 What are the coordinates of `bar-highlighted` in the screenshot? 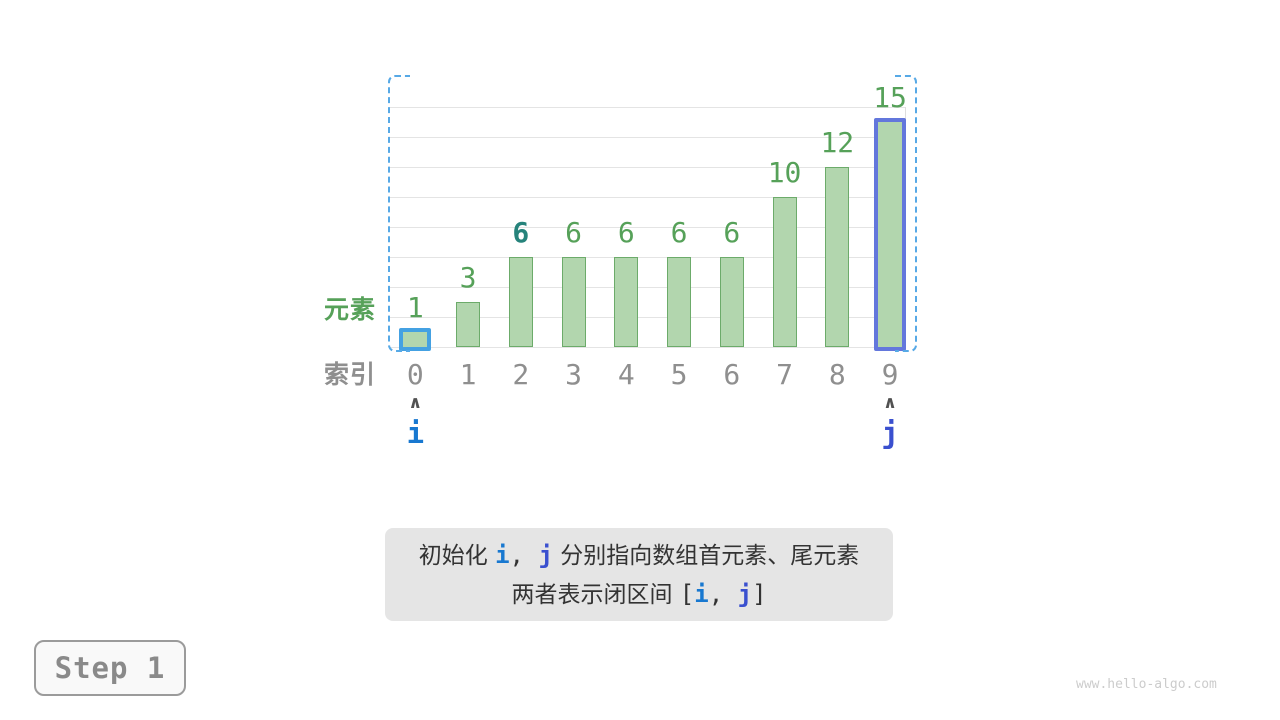 It's located at (890, 234).